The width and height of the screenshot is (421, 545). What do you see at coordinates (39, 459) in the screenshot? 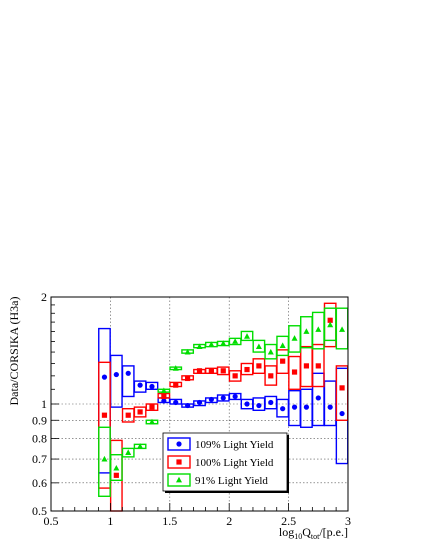
I see `y-tick-label: 0.7` at bounding box center [39, 459].